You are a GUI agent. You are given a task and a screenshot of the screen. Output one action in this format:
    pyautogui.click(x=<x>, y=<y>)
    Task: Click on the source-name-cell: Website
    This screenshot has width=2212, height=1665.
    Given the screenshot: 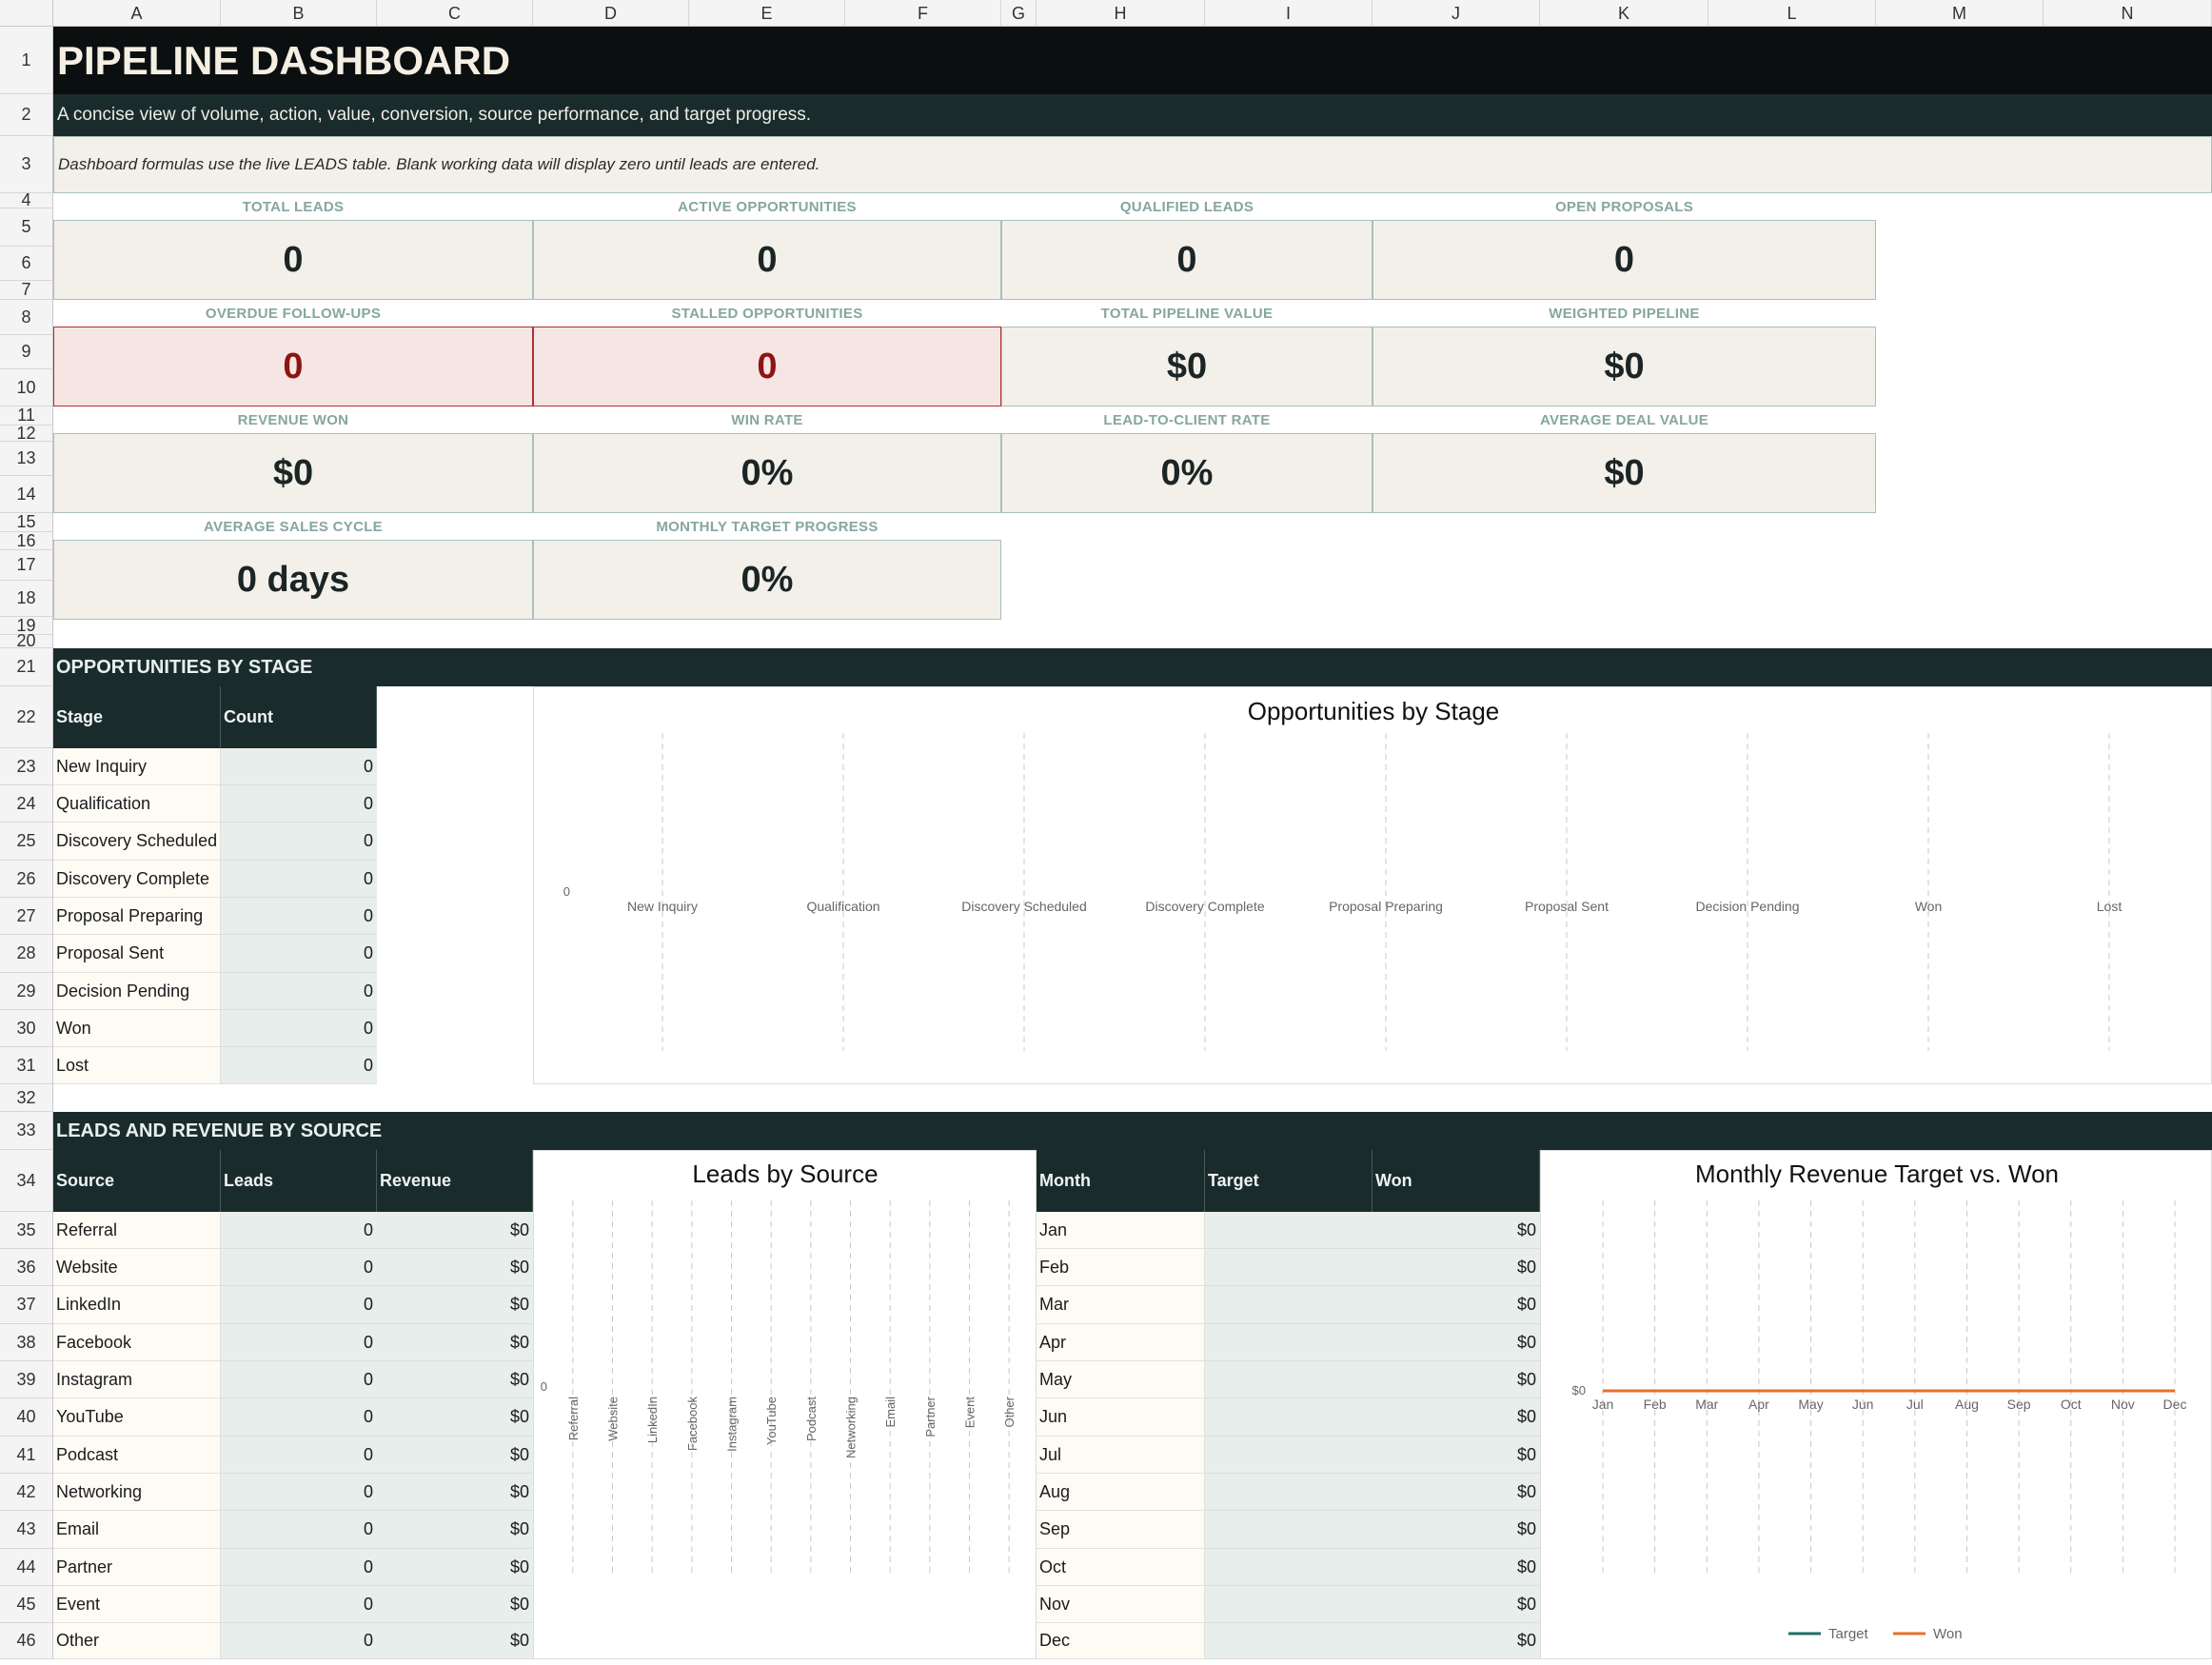 What is the action you would take?
    pyautogui.click(x=137, y=1267)
    